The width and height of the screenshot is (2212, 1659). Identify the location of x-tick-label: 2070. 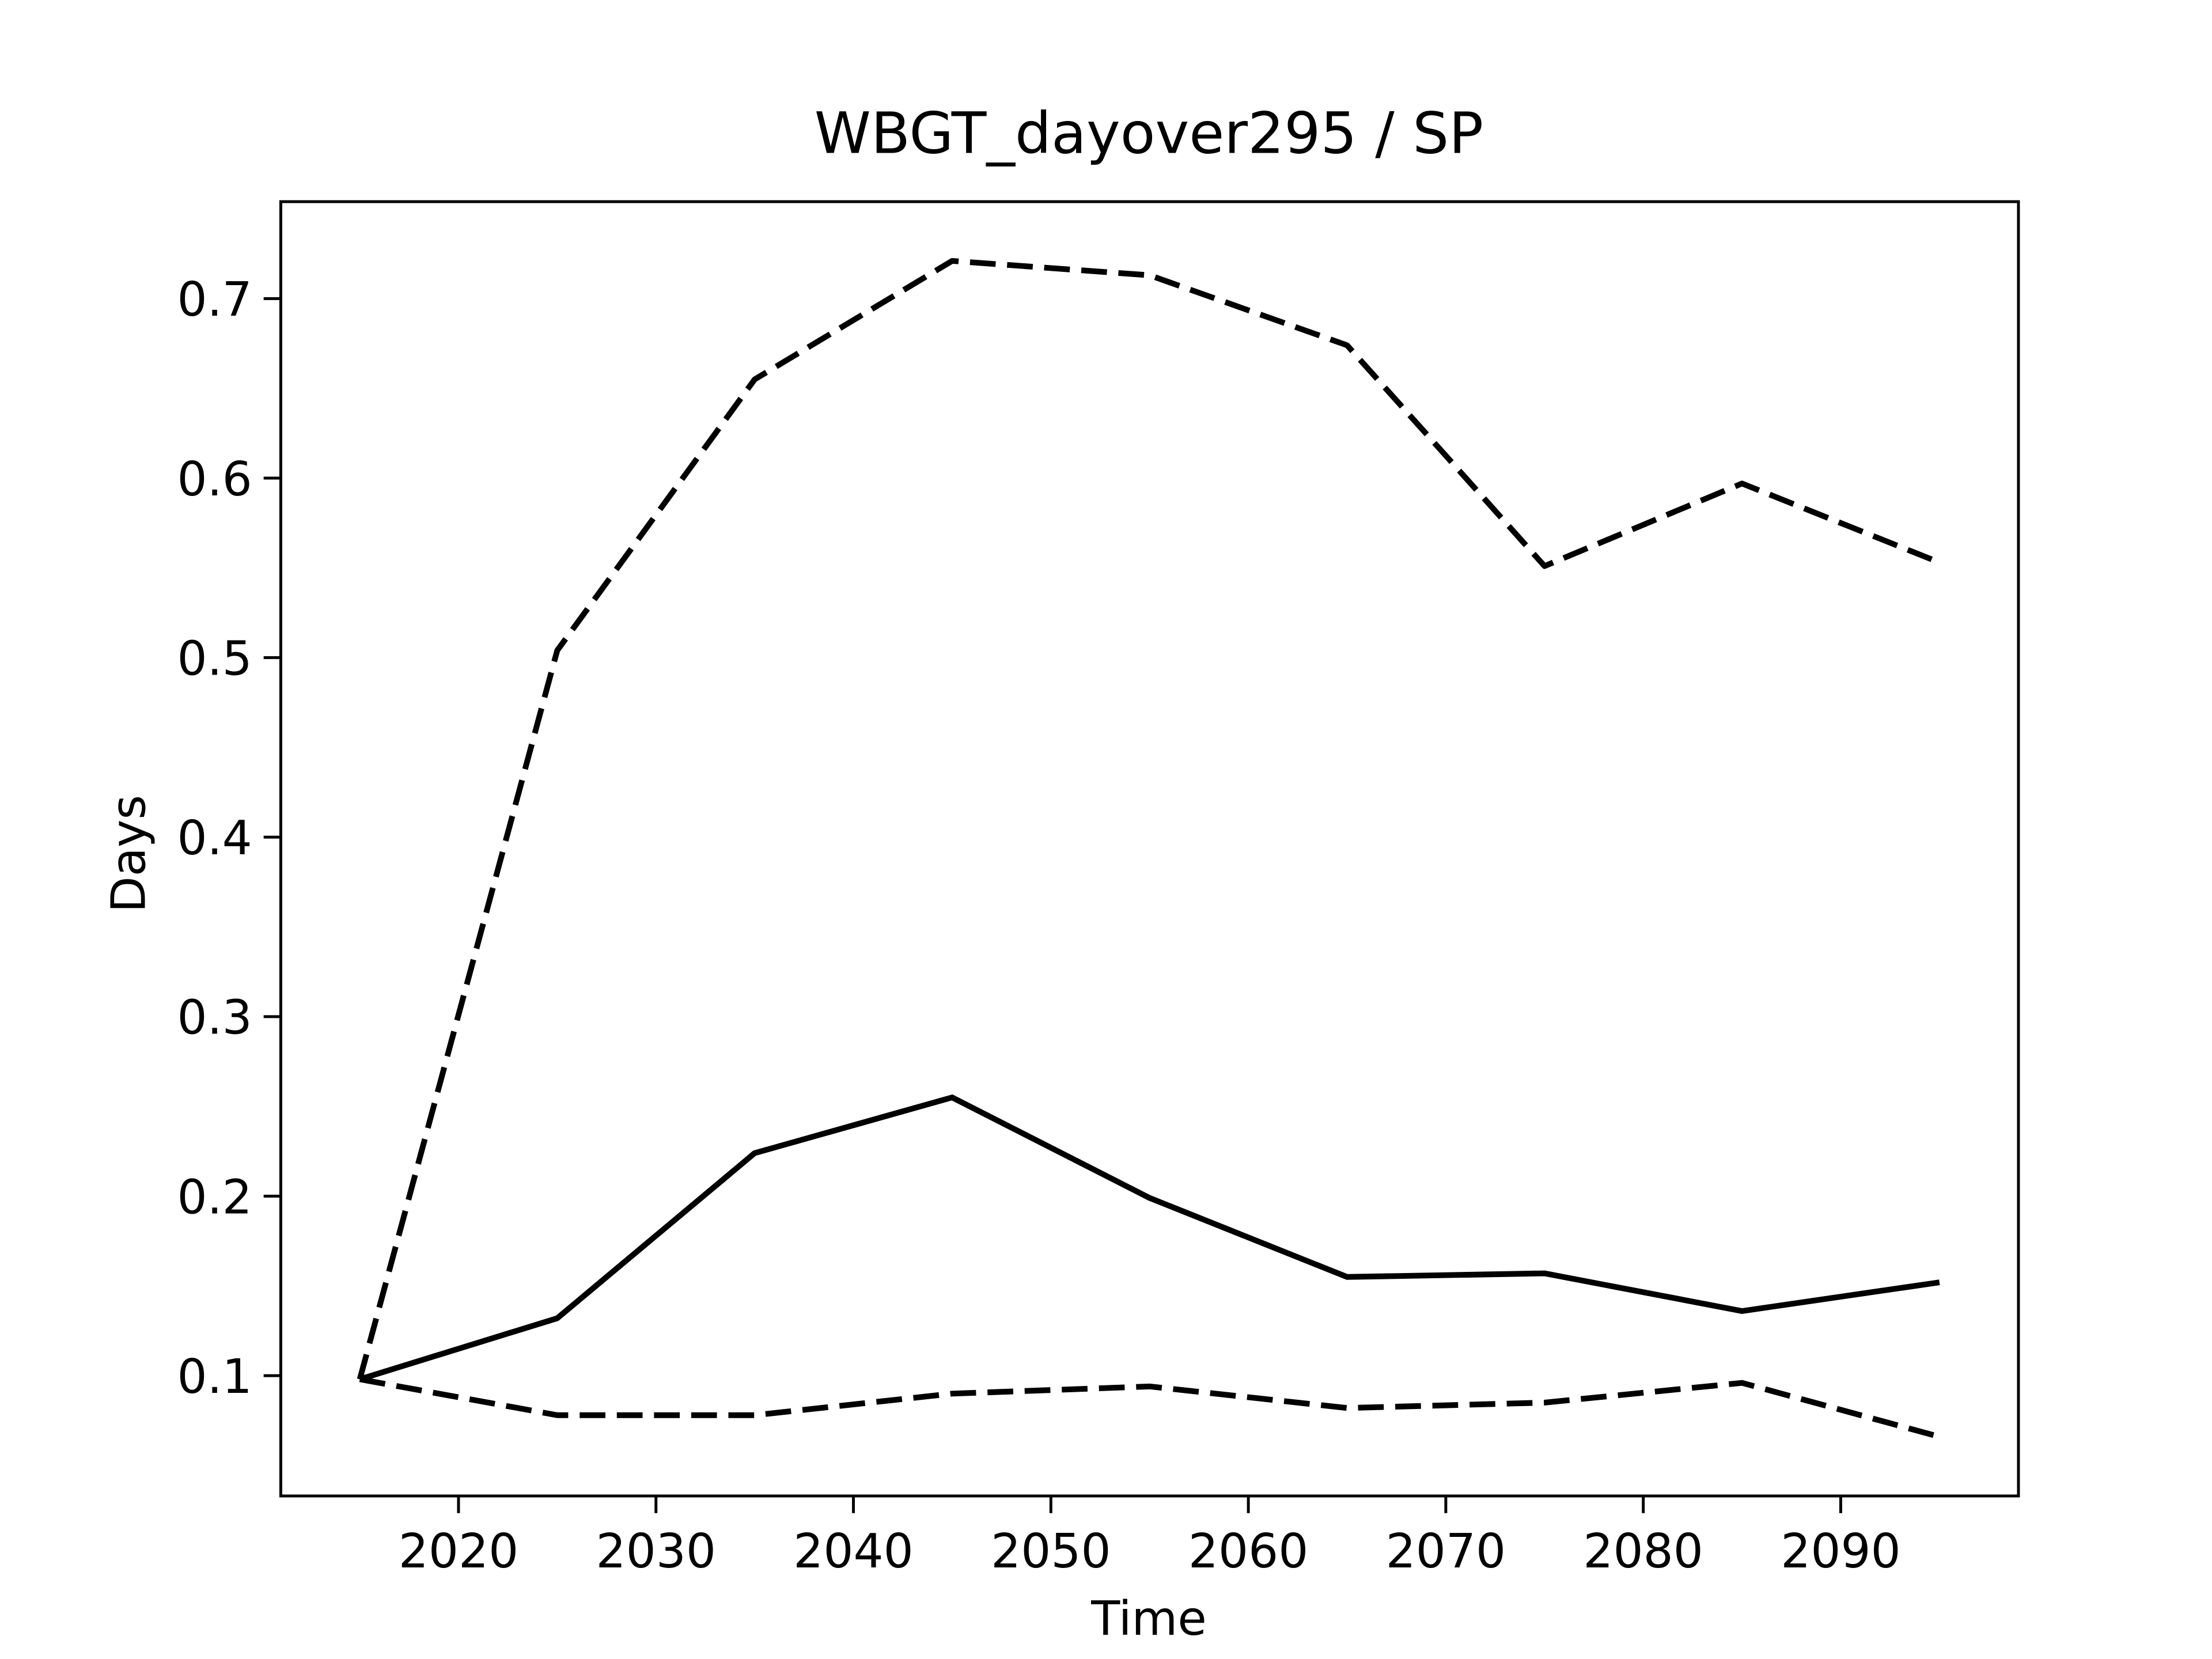
(1446, 1551).